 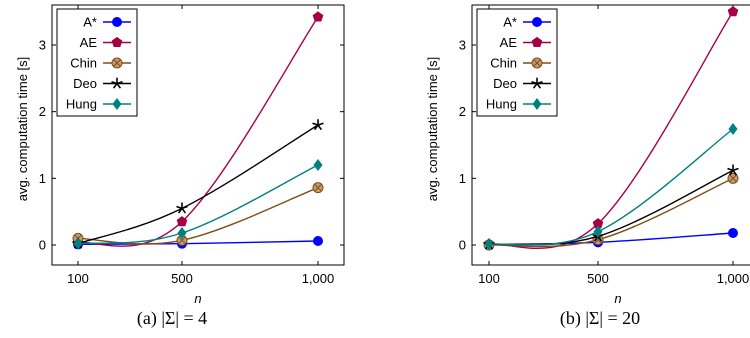 What do you see at coordinates (611, 207) in the screenshot?
I see `series-line-deo` at bounding box center [611, 207].